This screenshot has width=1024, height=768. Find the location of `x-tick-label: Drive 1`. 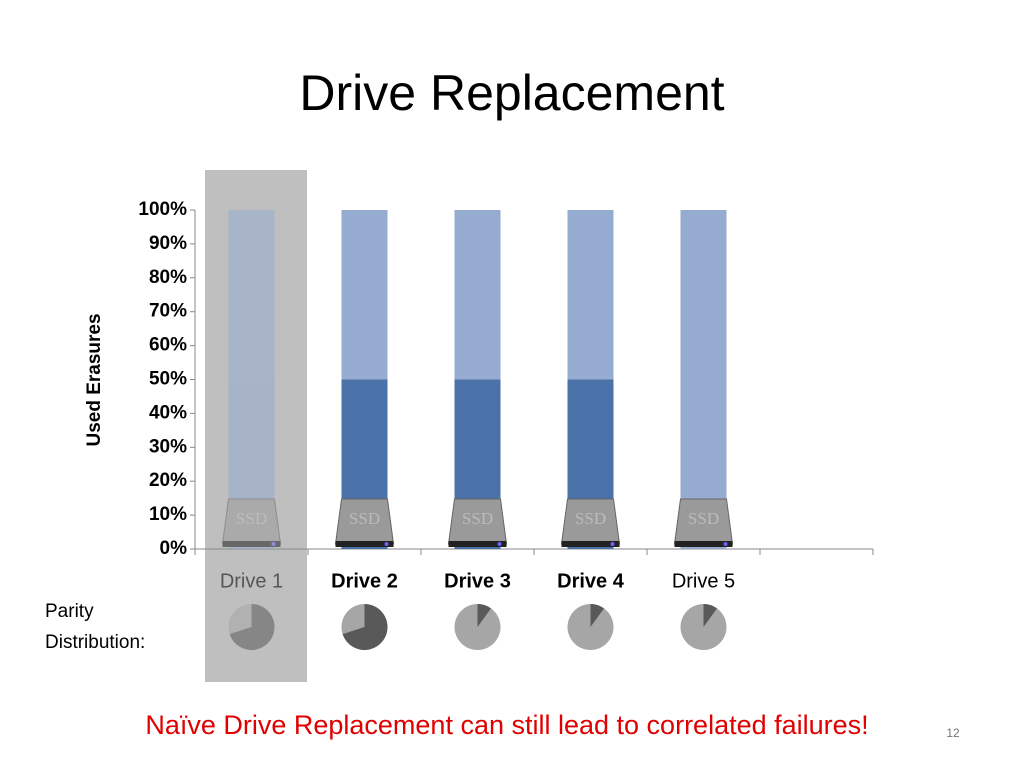

x-tick-label: Drive 1 is located at coordinates (251, 581).